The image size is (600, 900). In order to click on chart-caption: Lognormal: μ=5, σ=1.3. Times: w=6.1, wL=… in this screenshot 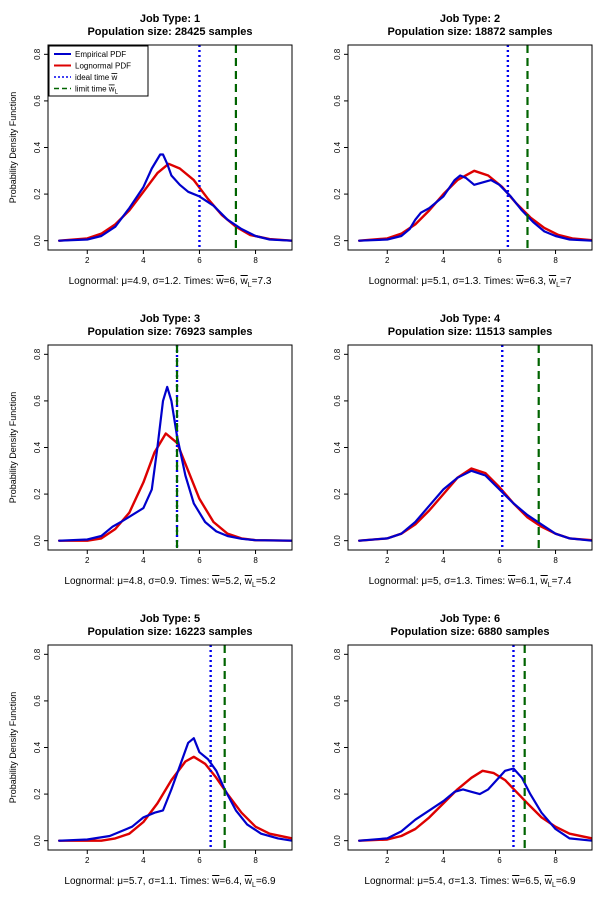, I will do `click(470, 582)`.